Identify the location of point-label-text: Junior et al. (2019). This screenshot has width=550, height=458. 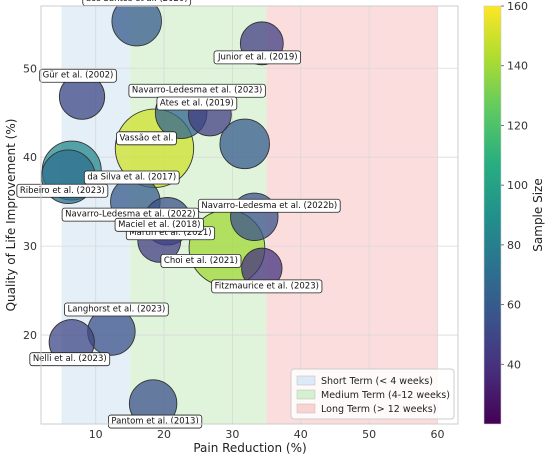
(257, 57).